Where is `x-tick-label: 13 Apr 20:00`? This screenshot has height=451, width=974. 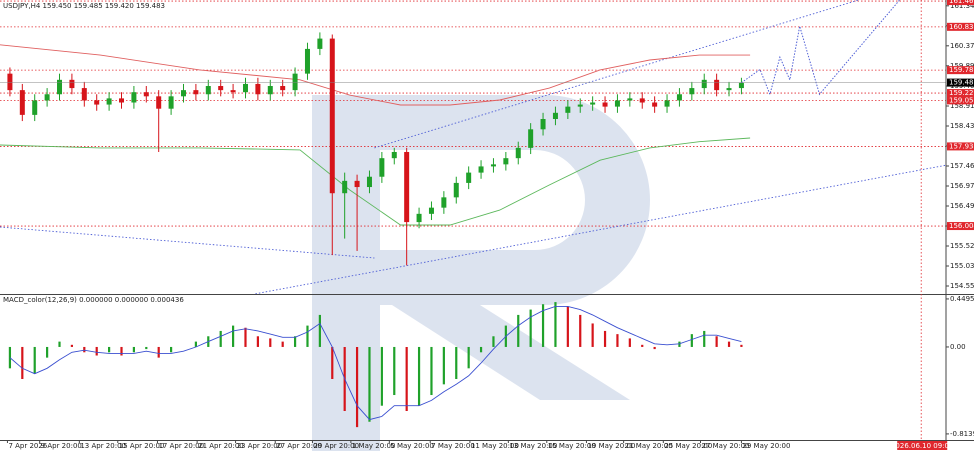
x-tick-label: 13 Apr 20:00 is located at coordinates (103, 446).